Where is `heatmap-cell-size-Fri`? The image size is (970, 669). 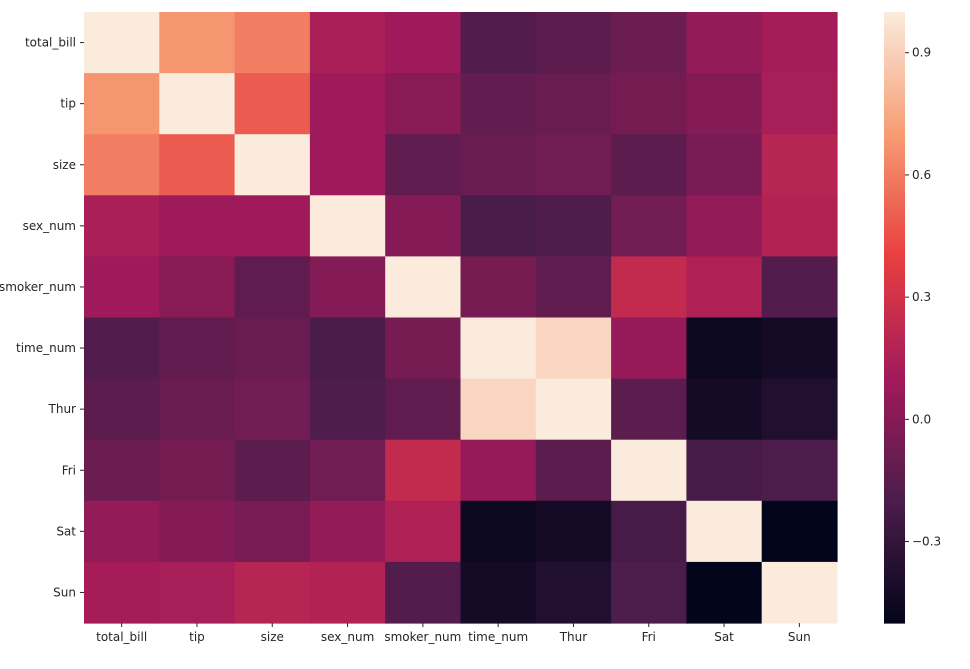
heatmap-cell-size-Fri is located at coordinates (649, 165).